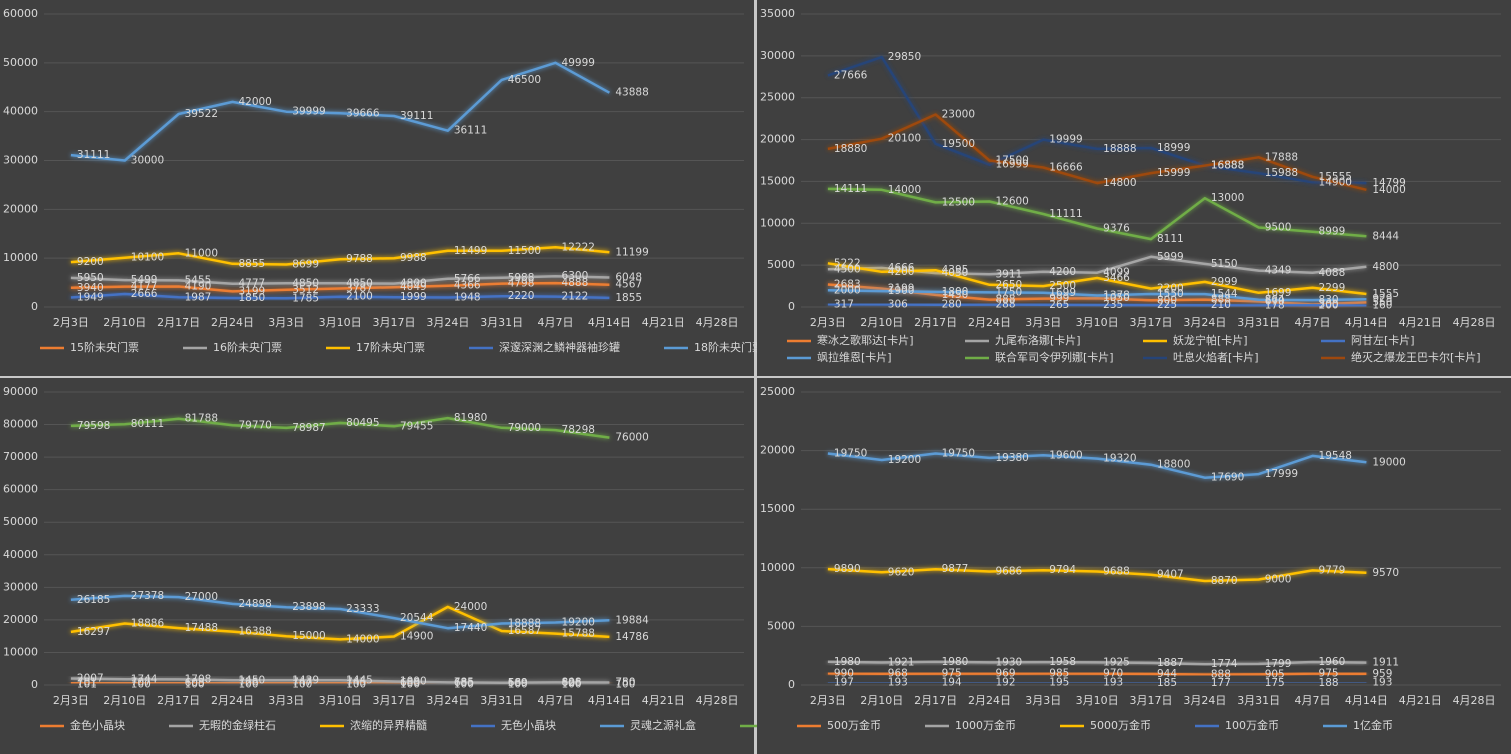 This screenshot has height=754, width=1511. What do you see at coordinates (1116, 662) in the screenshot?
I see `data-label: 1925` at bounding box center [1116, 662].